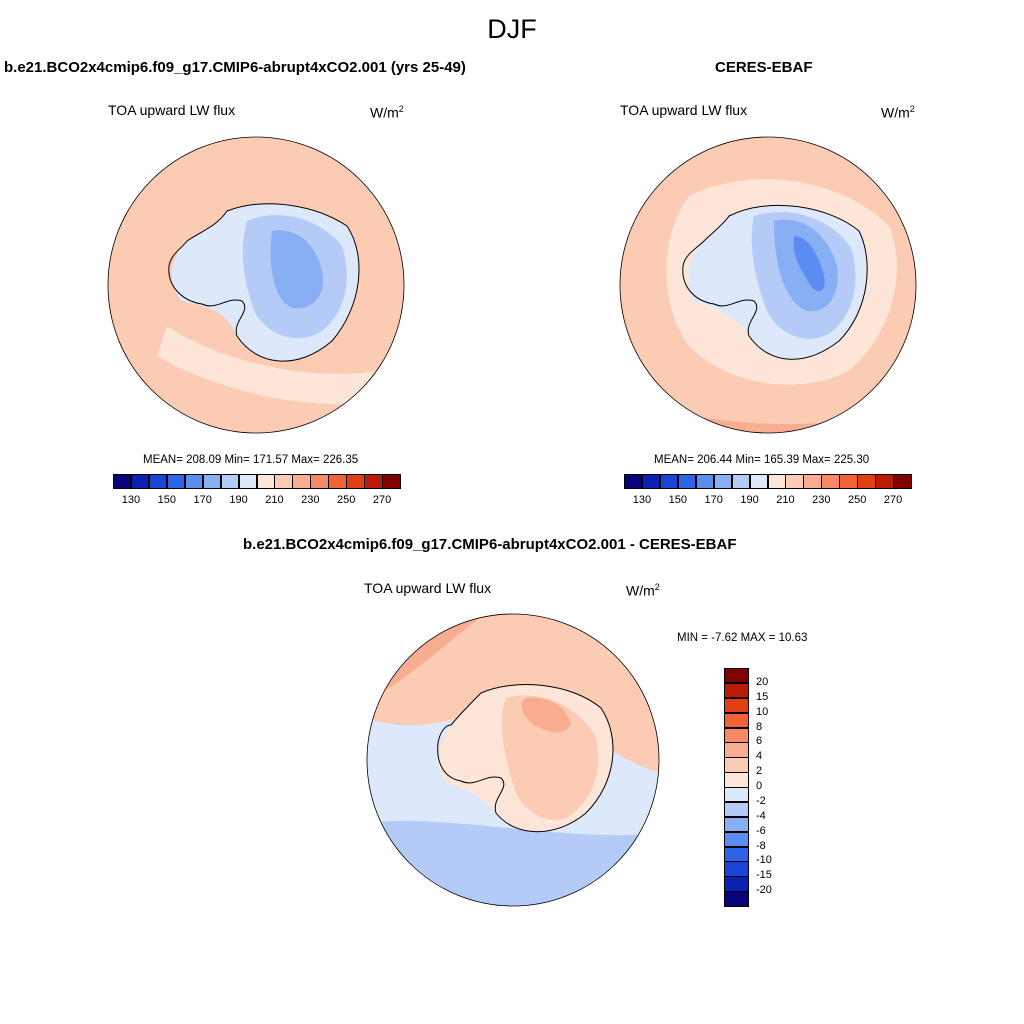 The image size is (1024, 1024). What do you see at coordinates (512, 29) in the screenshot?
I see `figure-title: DJF` at bounding box center [512, 29].